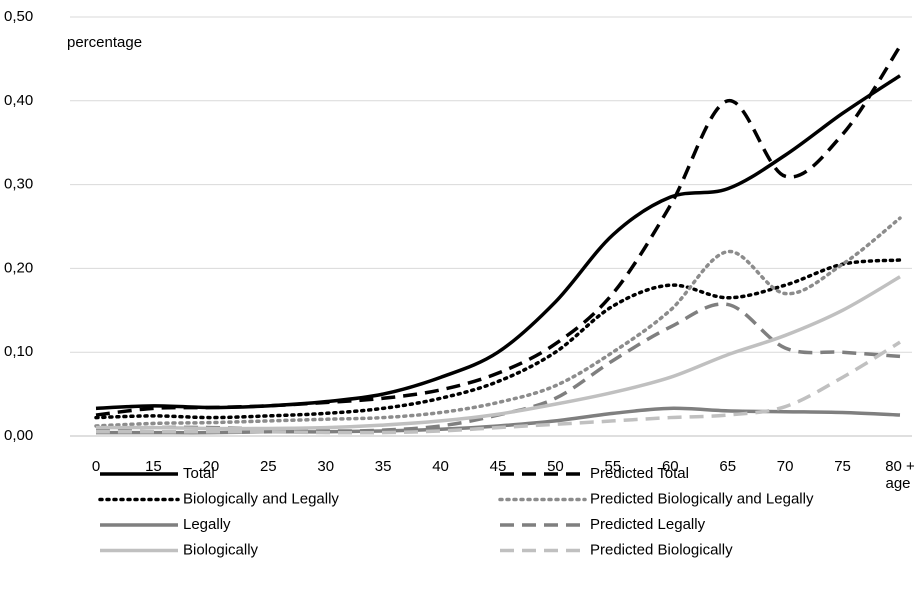  Describe the element at coordinates (199, 473) in the screenshot. I see `legend-label: Total` at that location.